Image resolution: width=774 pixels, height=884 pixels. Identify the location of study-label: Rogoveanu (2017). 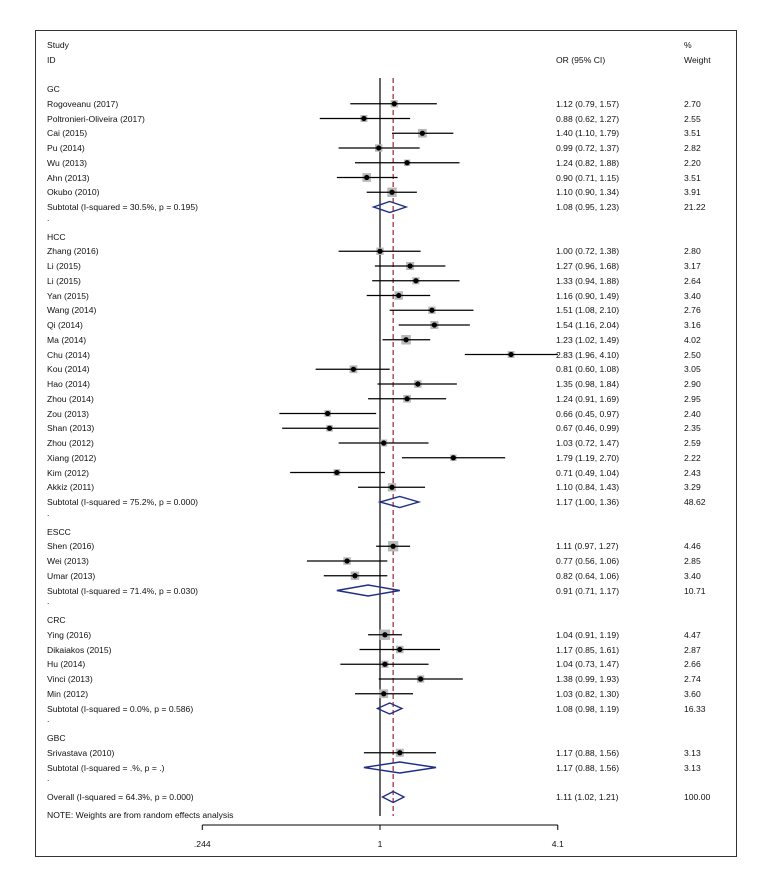
(83, 103).